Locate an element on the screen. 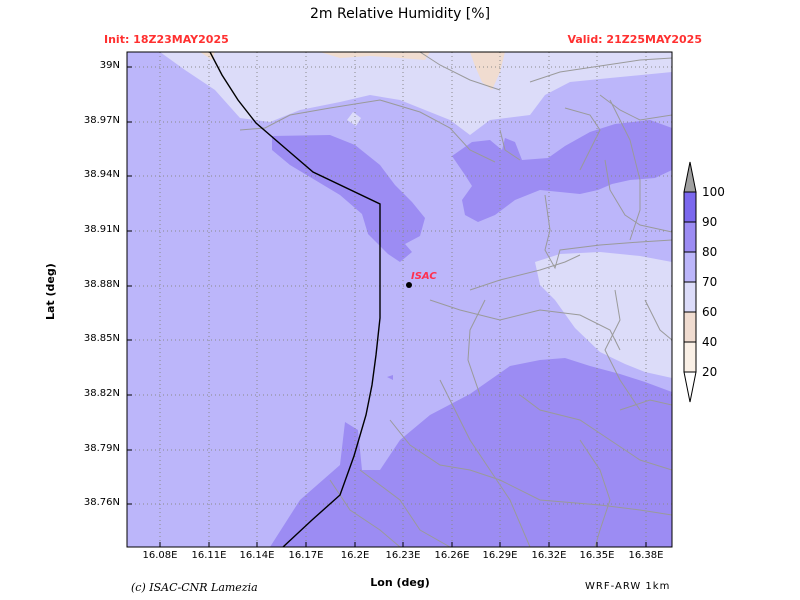 Image resolution: width=800 pixels, height=600 pixels. lat-tick: 39N is located at coordinates (109, 65).